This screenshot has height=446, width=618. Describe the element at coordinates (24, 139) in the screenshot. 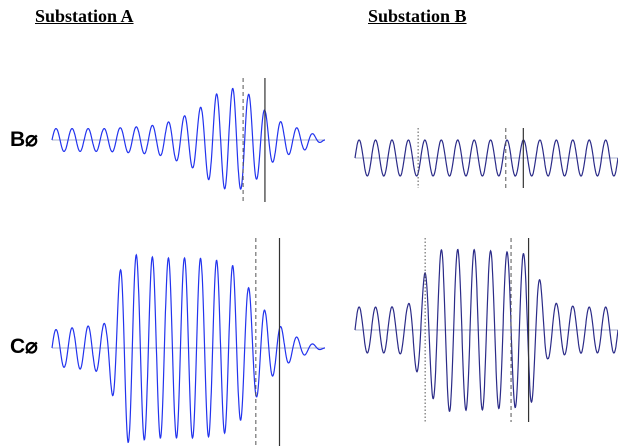

I see `phase-b-label: B⌀` at that location.